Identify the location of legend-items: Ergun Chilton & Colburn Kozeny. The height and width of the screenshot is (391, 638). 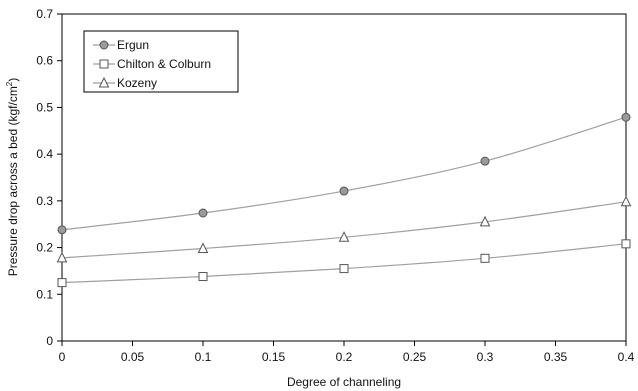
(152, 64).